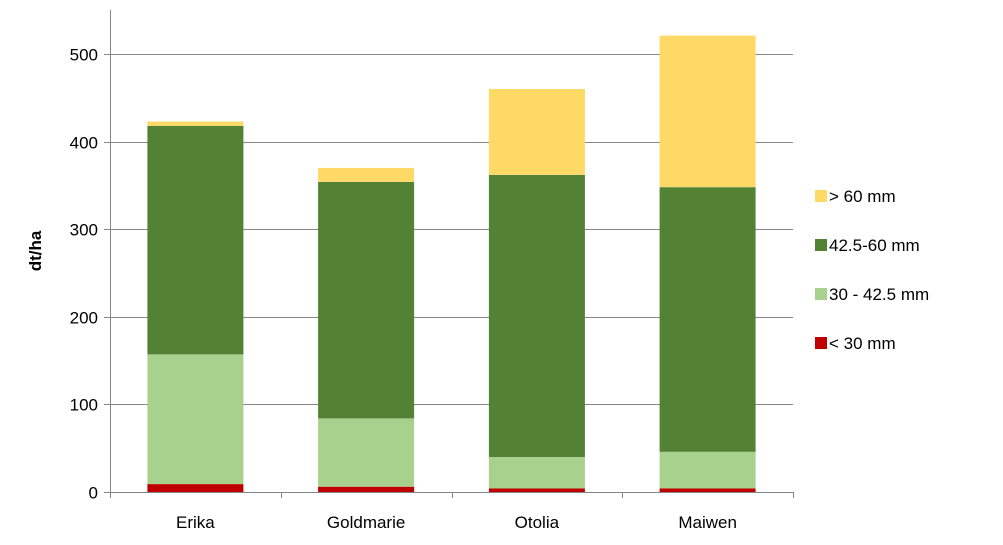 The image size is (1003, 545). I want to click on y-tick-label: 500, so click(84, 55).